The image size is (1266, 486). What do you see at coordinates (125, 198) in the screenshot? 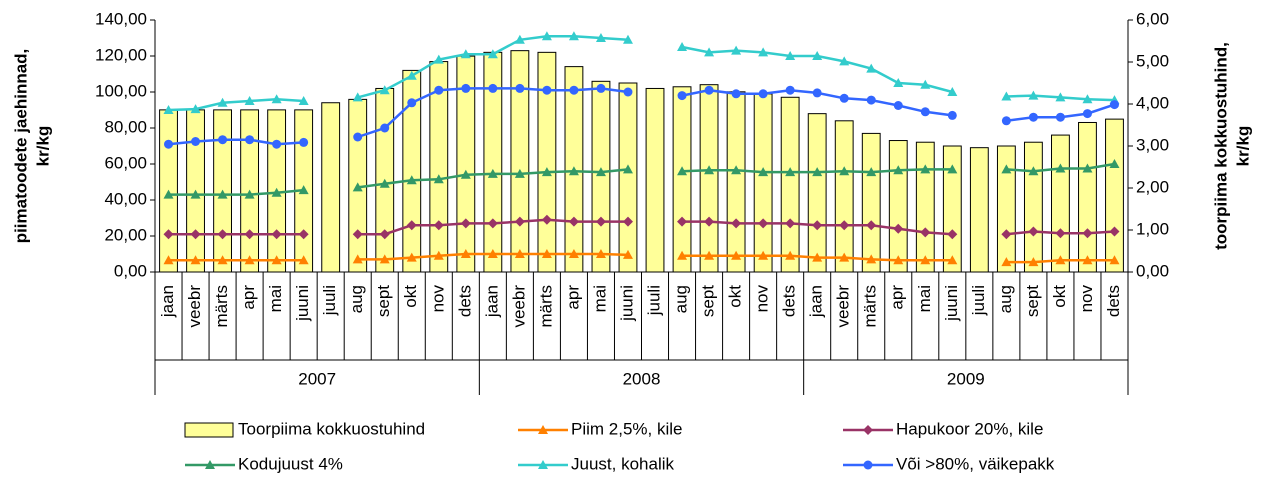
I see `y-tick-label: 40,00` at bounding box center [125, 198].